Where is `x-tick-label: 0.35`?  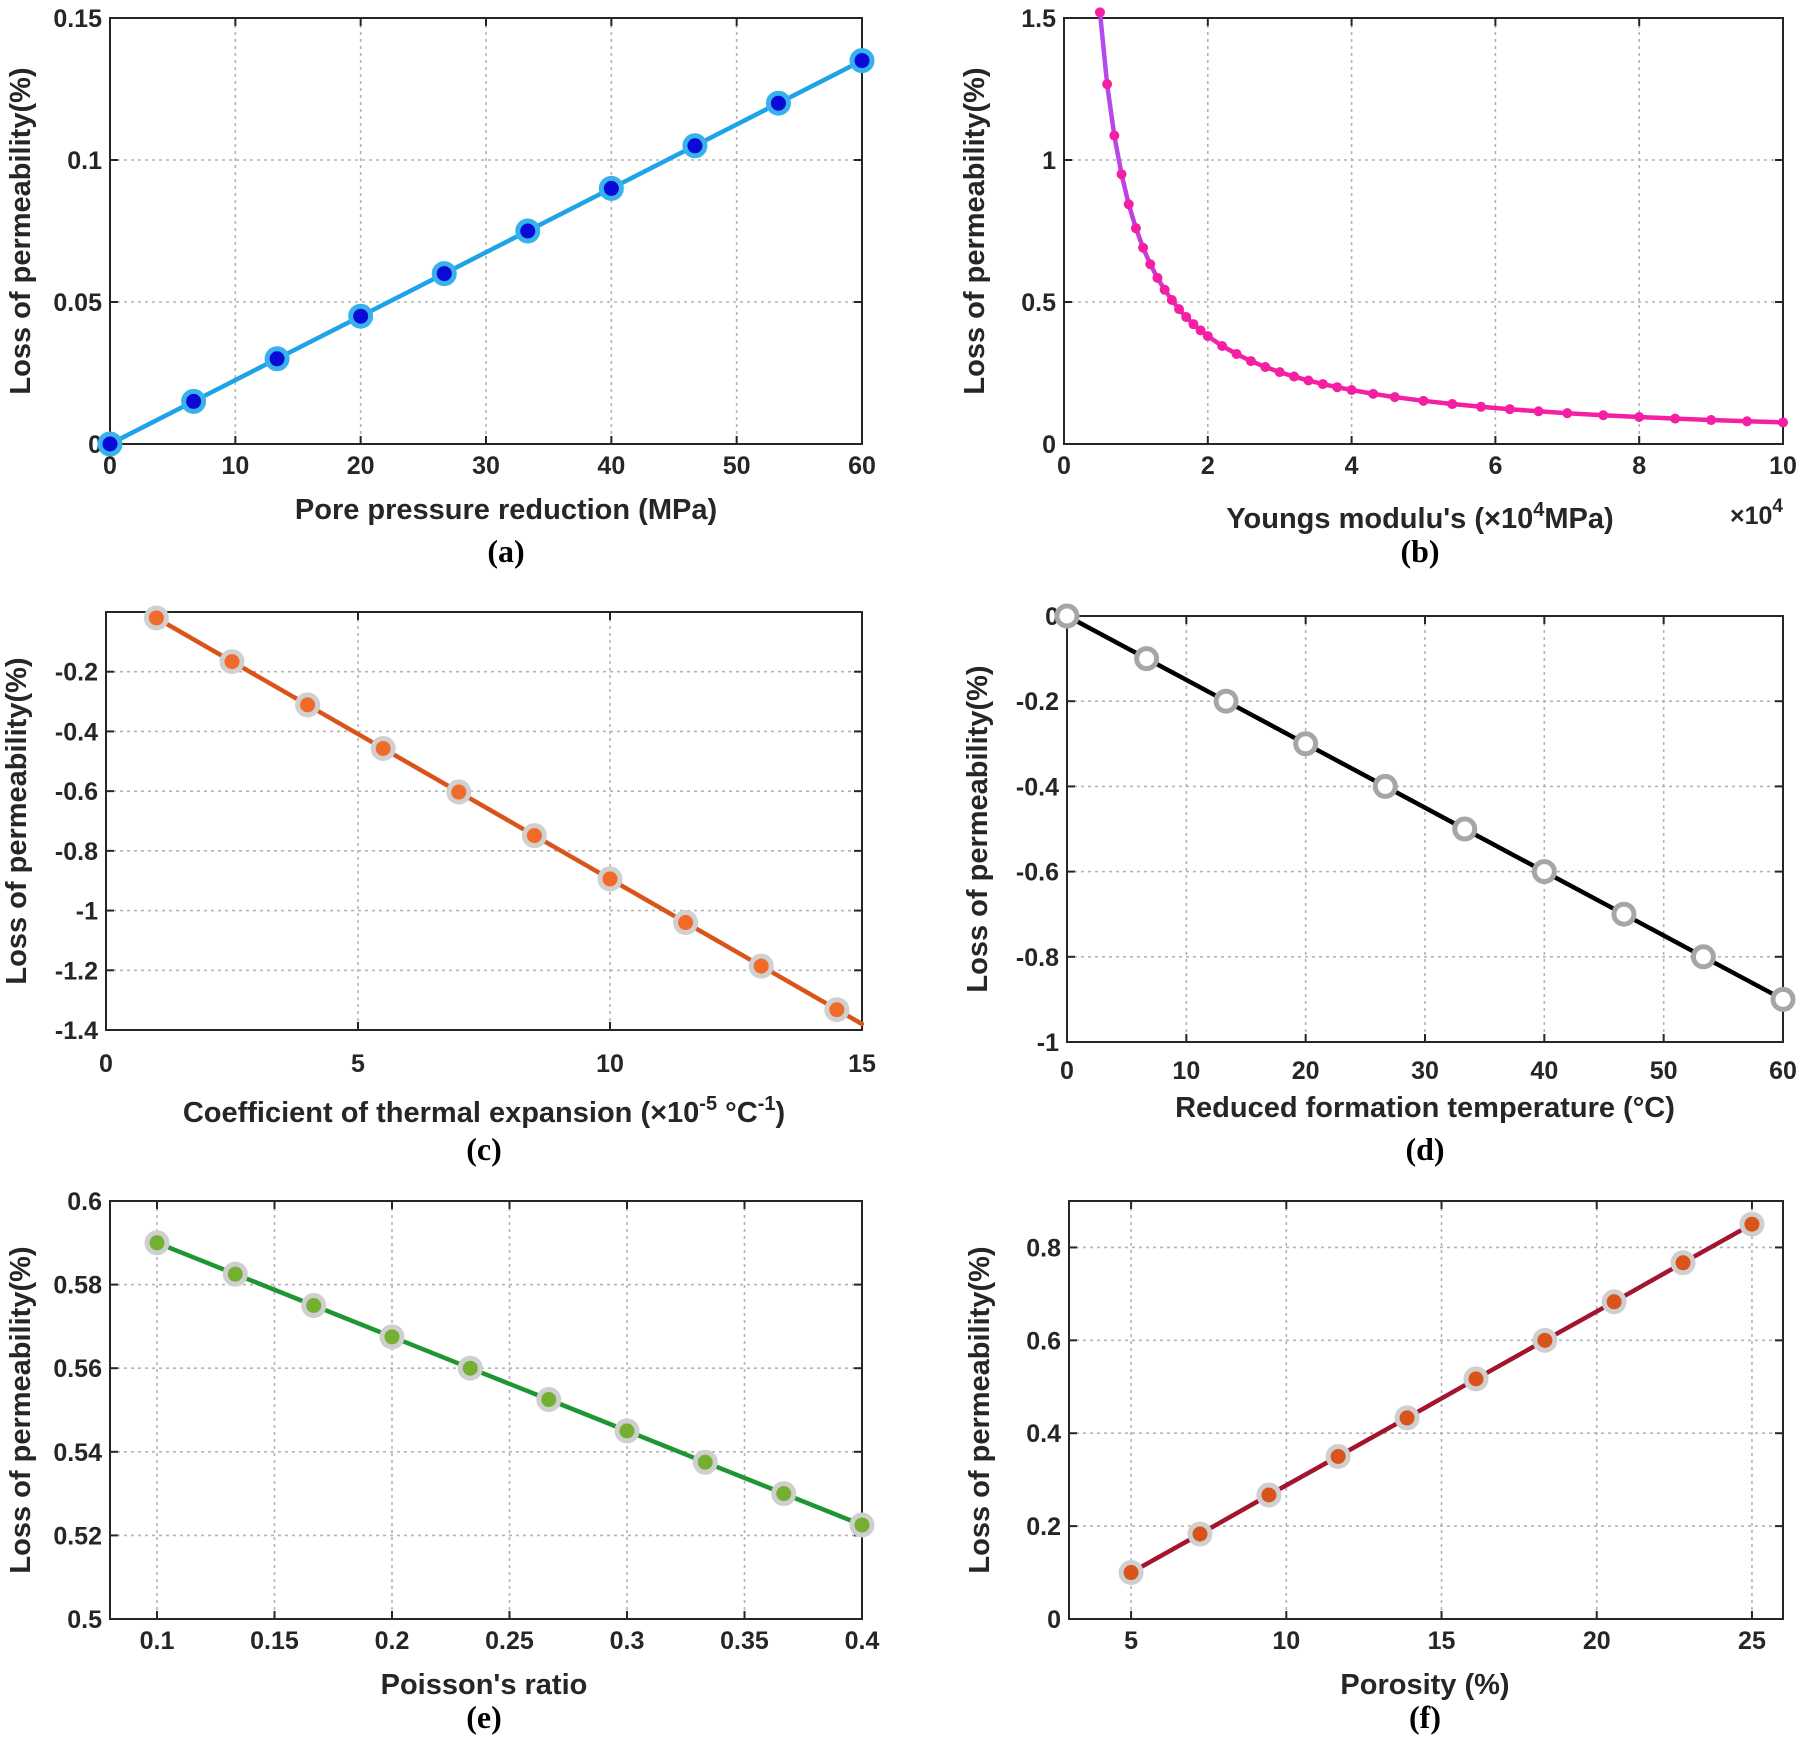
x-tick-label: 0.35 is located at coordinates (744, 1641).